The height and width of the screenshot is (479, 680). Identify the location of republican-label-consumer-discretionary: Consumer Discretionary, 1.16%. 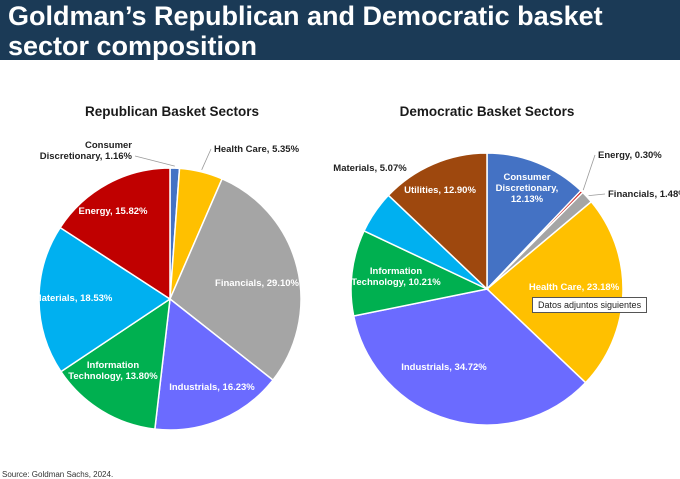
(86, 151).